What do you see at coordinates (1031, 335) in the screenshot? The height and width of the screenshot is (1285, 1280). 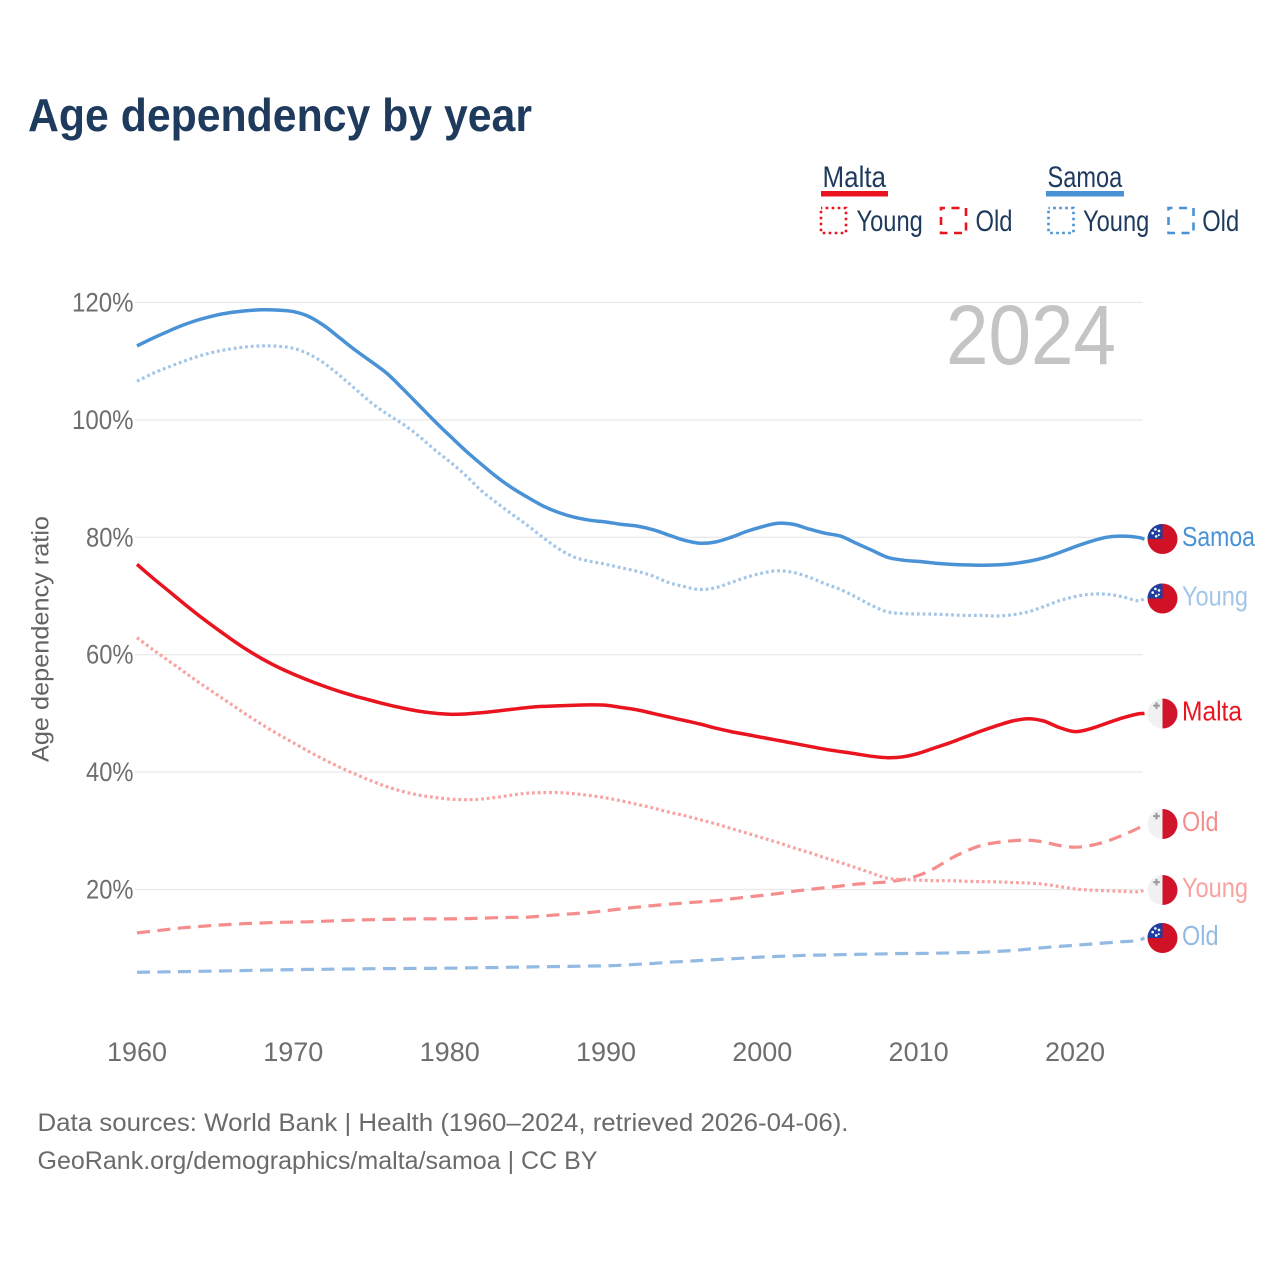 I see `svg-text: 2024` at bounding box center [1031, 335].